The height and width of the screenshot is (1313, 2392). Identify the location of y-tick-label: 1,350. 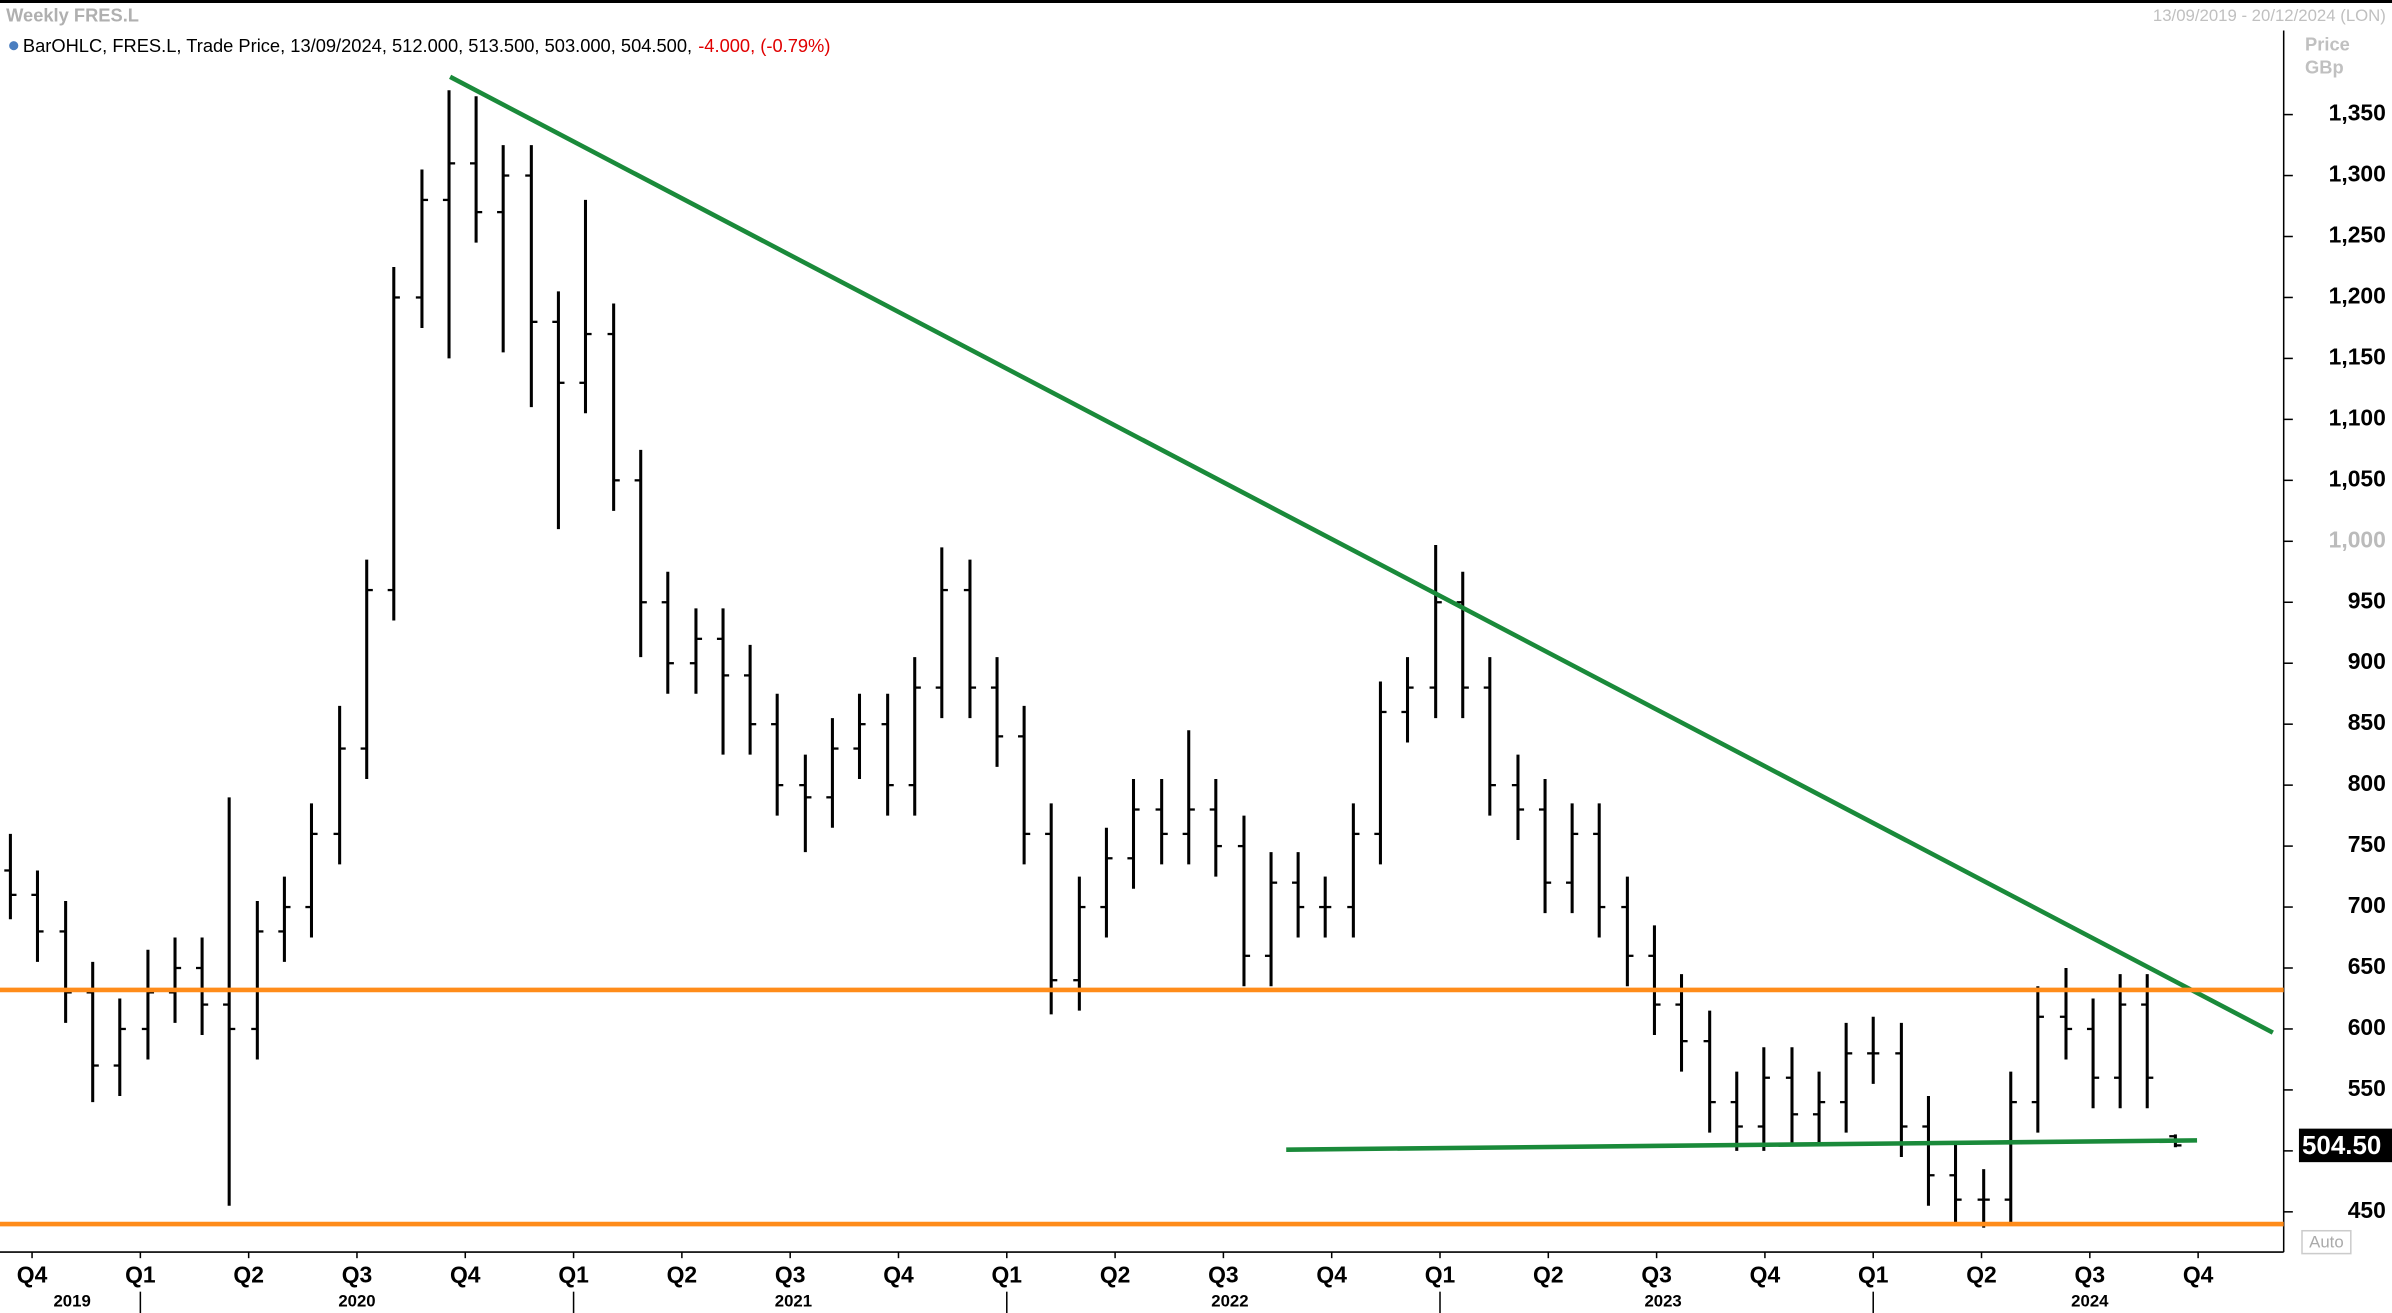
(2357, 113).